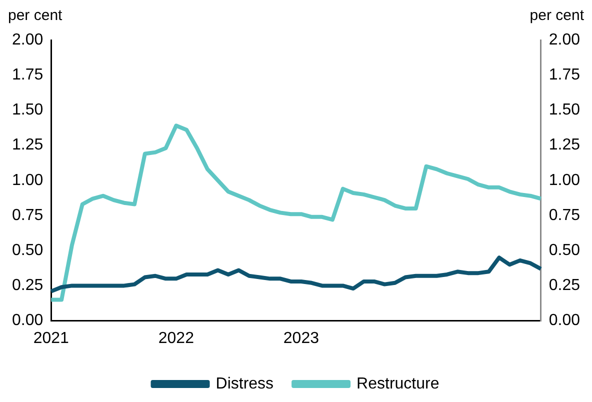 The width and height of the screenshot is (592, 402). What do you see at coordinates (564, 75) in the screenshot?
I see `y2-tick-label: 1.75` at bounding box center [564, 75].